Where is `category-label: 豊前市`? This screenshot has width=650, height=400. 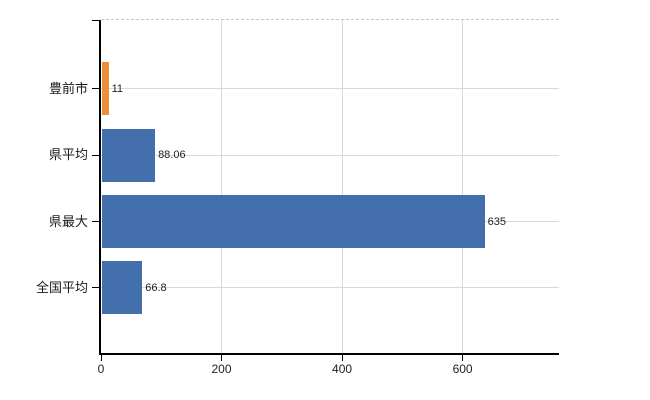 category-label: 豊前市 is located at coordinates (68, 88).